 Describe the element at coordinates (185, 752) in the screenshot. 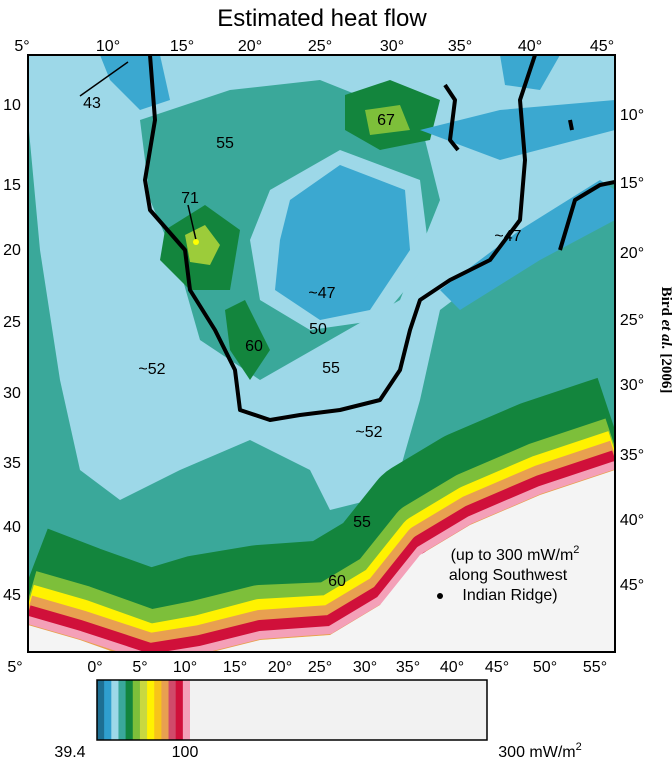

I see `colorbar-mid: 100` at that location.